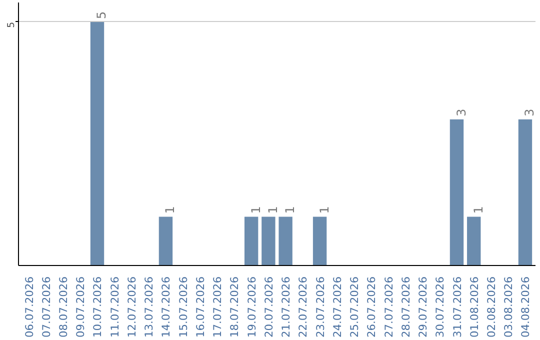 This screenshot has height=340, width=540. Describe the element at coordinates (63, 307) in the screenshot. I see `x-tick-label: 08.07.2026` at that location.